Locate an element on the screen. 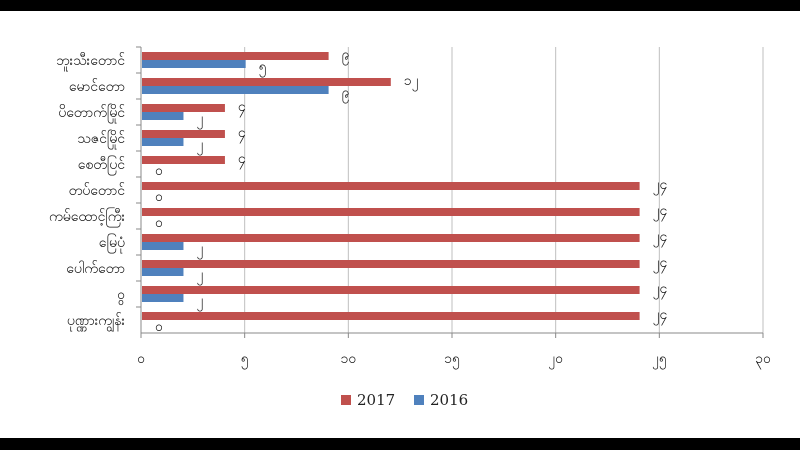  category-label: သဇင်မြိုင် is located at coordinates (101, 139).